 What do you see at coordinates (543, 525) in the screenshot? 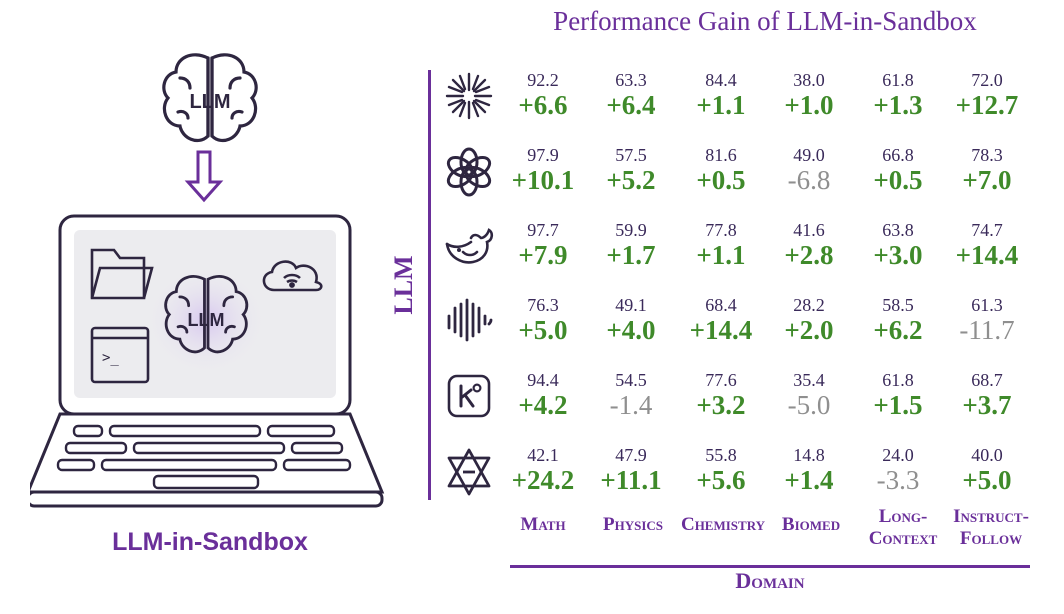
I see `domain-label-math: Math` at bounding box center [543, 525].